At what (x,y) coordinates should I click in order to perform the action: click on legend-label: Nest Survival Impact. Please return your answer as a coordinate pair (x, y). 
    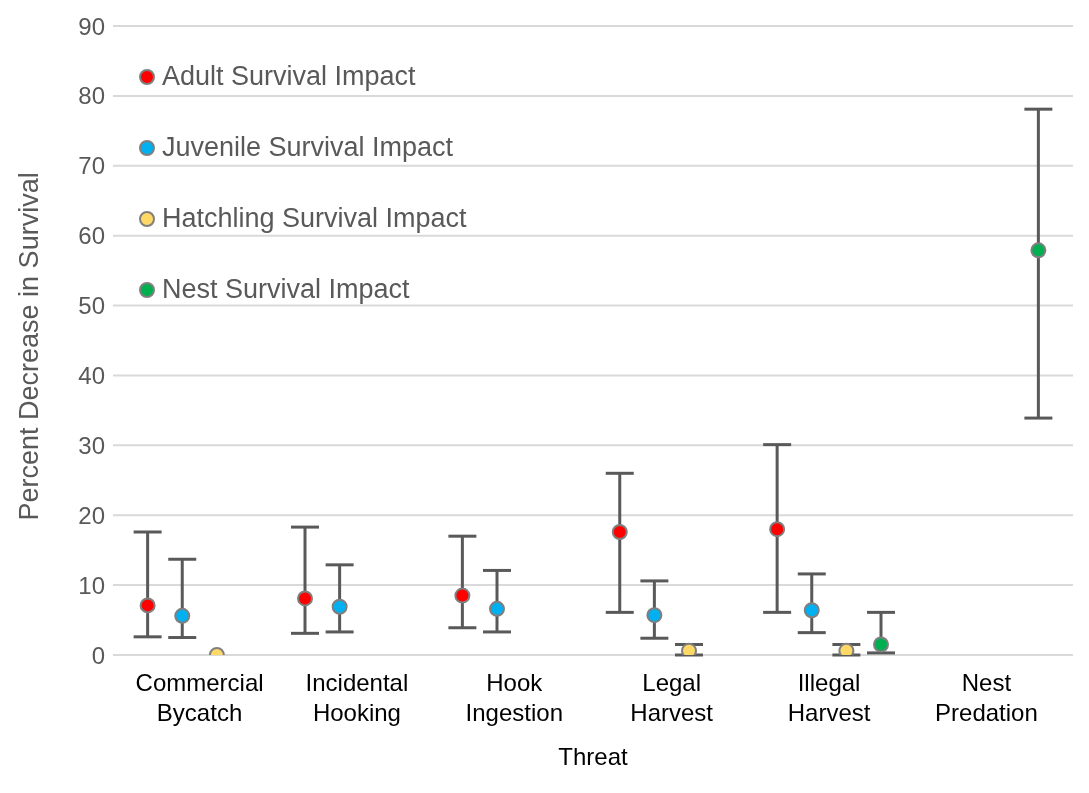
    Looking at the image, I should click on (286, 289).